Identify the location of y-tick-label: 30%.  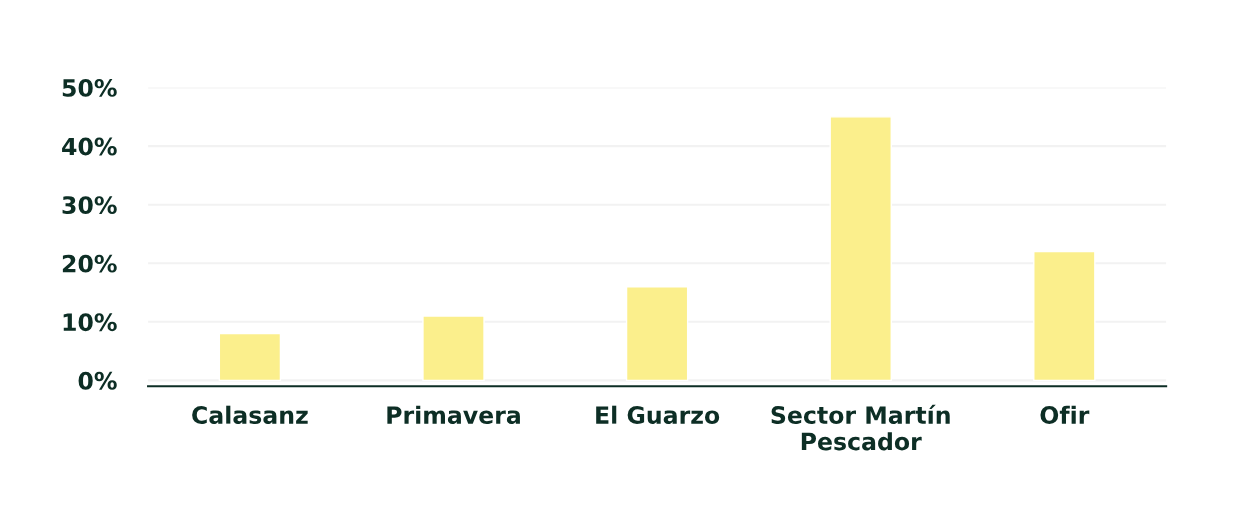
(89, 205).